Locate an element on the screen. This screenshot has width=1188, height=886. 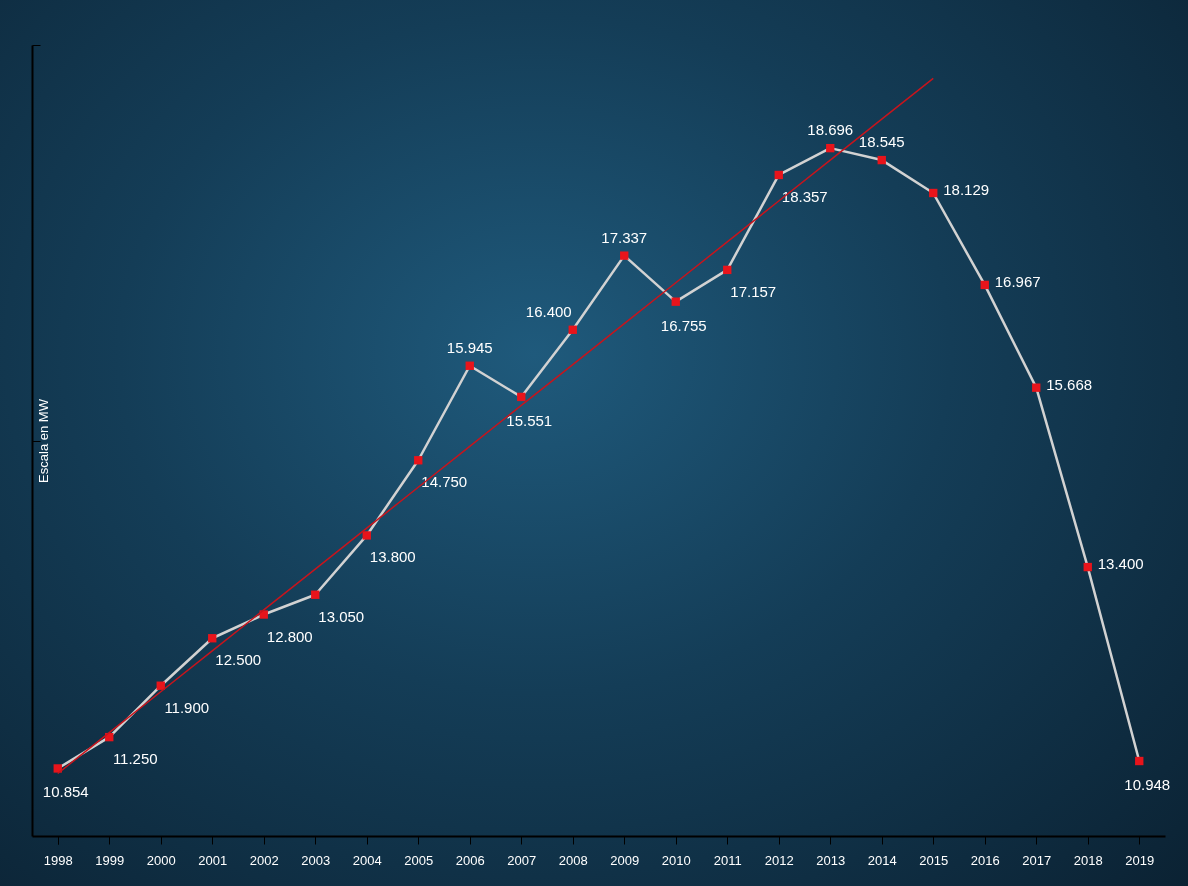
data-label: 17.337 is located at coordinates (624, 237).